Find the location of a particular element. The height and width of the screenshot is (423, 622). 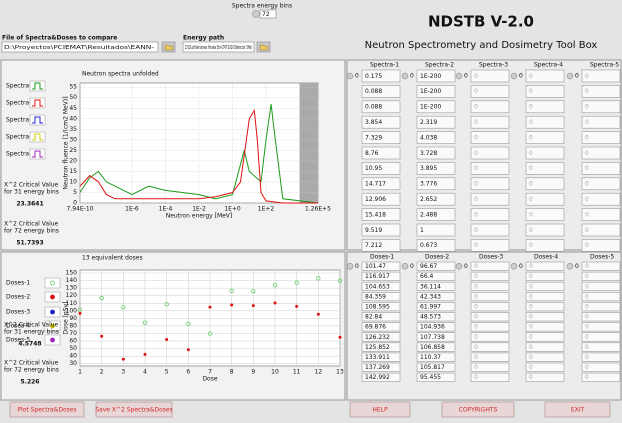

y-tick-label: 60 is located at coordinates (73, 341).